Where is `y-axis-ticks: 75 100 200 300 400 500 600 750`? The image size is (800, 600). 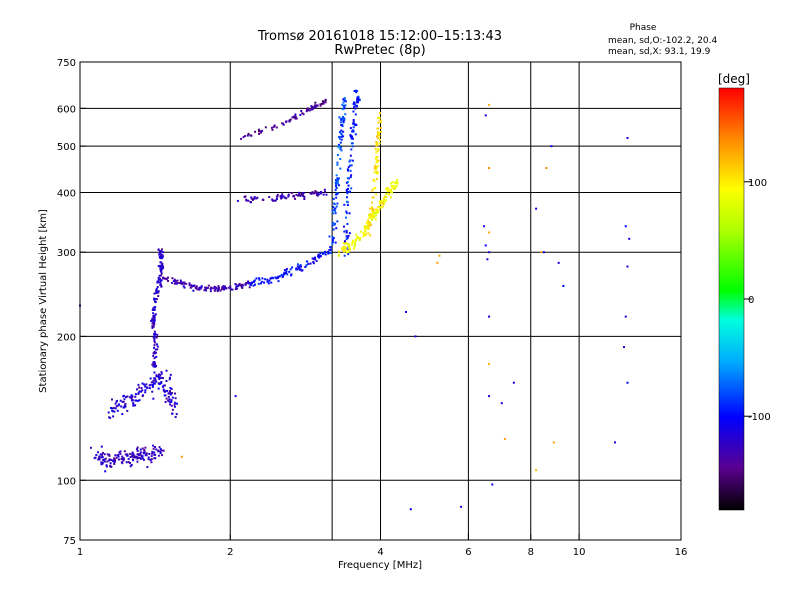 y-axis-ticks: 75 100 200 300 400 500 600 750 is located at coordinates (71, 302).